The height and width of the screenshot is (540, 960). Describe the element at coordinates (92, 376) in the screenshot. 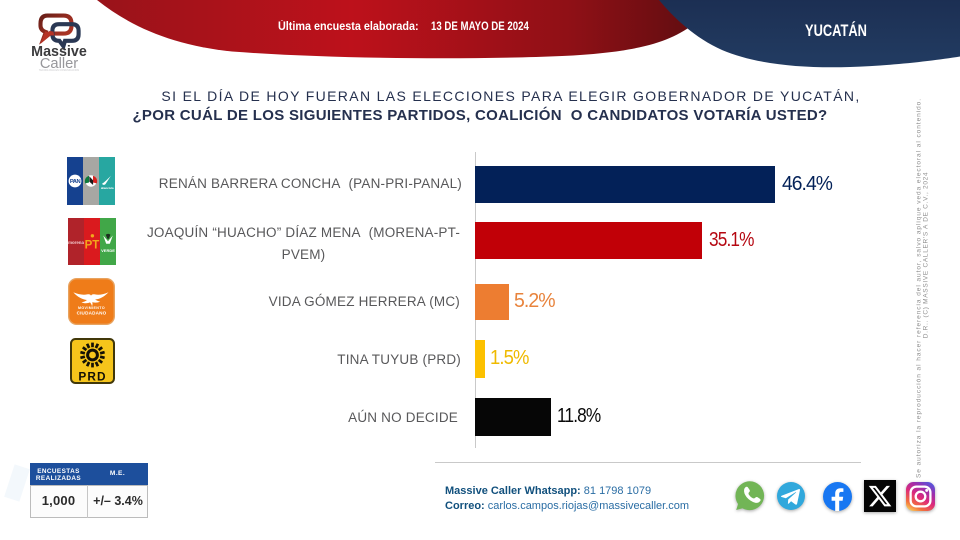

I see `svg-text: PRD` at that location.